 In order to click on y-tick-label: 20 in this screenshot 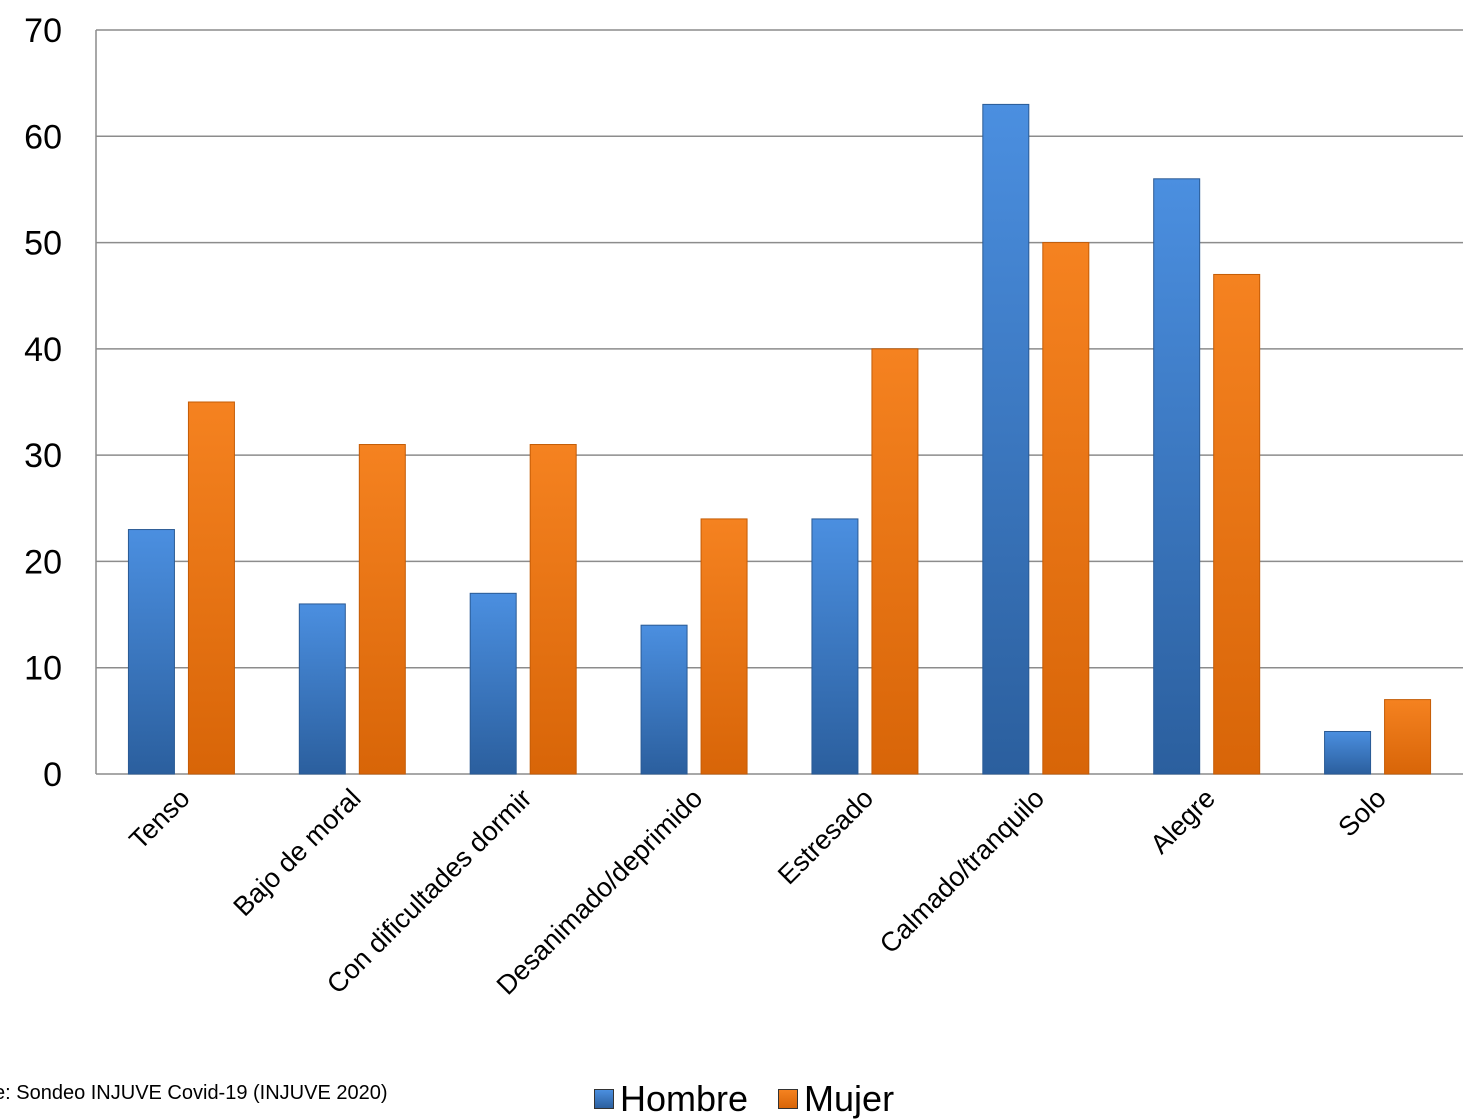, I will do `click(43, 562)`.